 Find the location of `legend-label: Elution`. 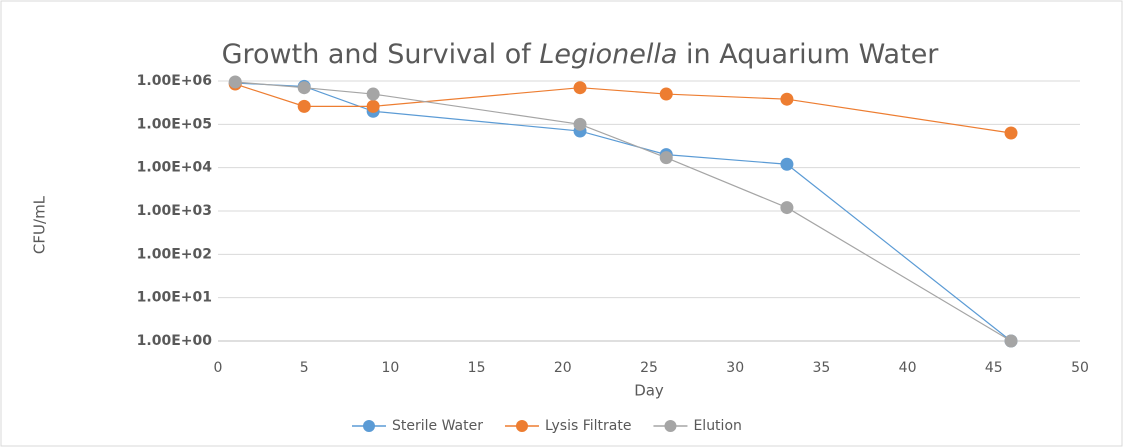

legend-label: Elution is located at coordinates (717, 426).